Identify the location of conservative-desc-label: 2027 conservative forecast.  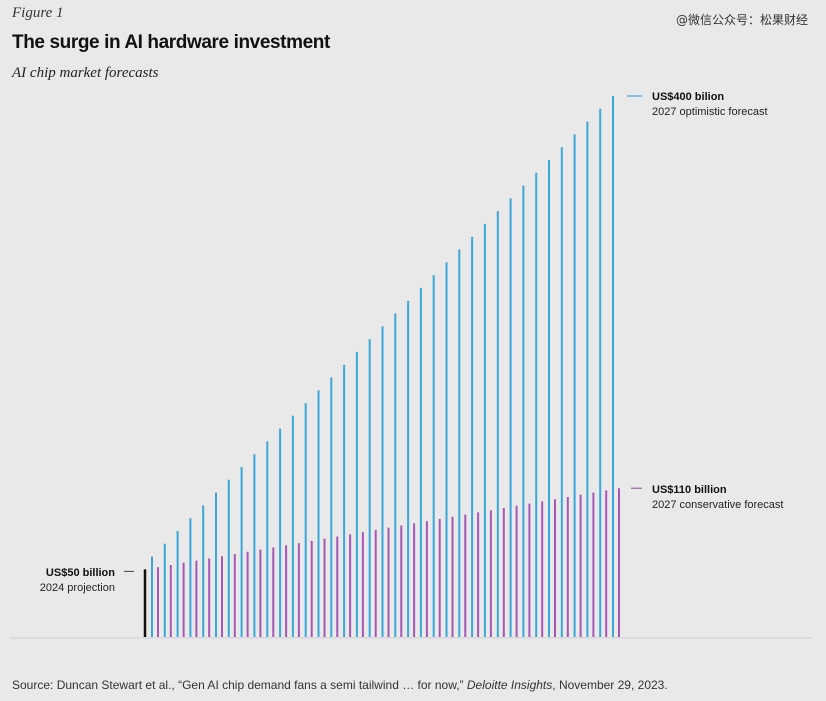
(717, 505).